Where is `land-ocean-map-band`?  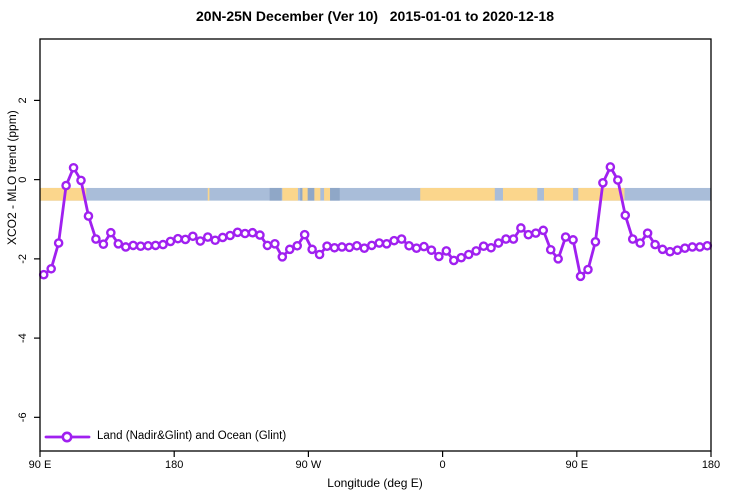 land-ocean-map-band is located at coordinates (375, 194).